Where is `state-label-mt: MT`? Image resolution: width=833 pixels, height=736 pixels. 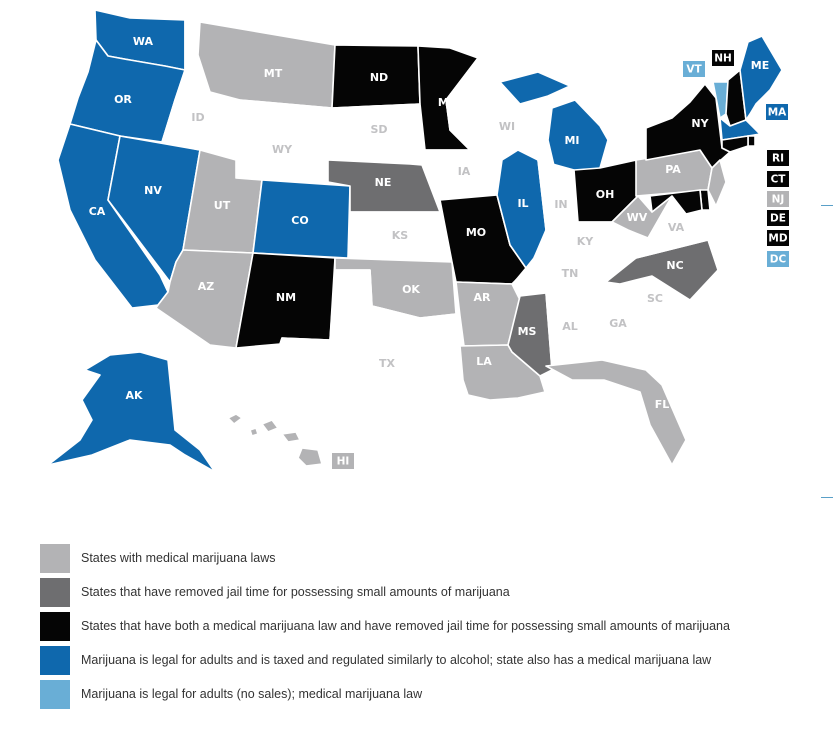 state-label-mt: MT is located at coordinates (273, 73).